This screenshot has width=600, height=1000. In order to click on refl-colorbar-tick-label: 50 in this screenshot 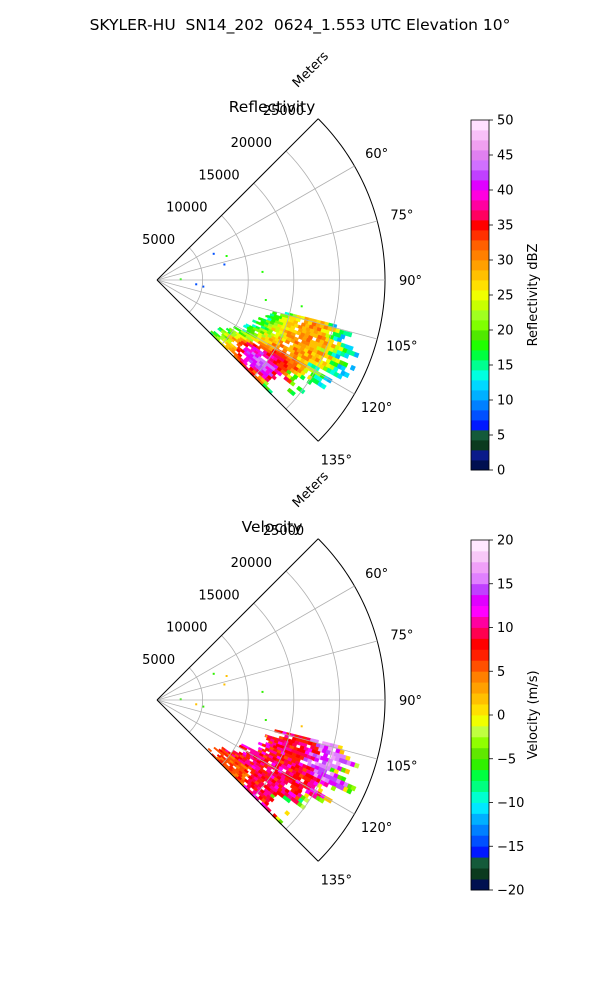, I will do `click(505, 121)`.